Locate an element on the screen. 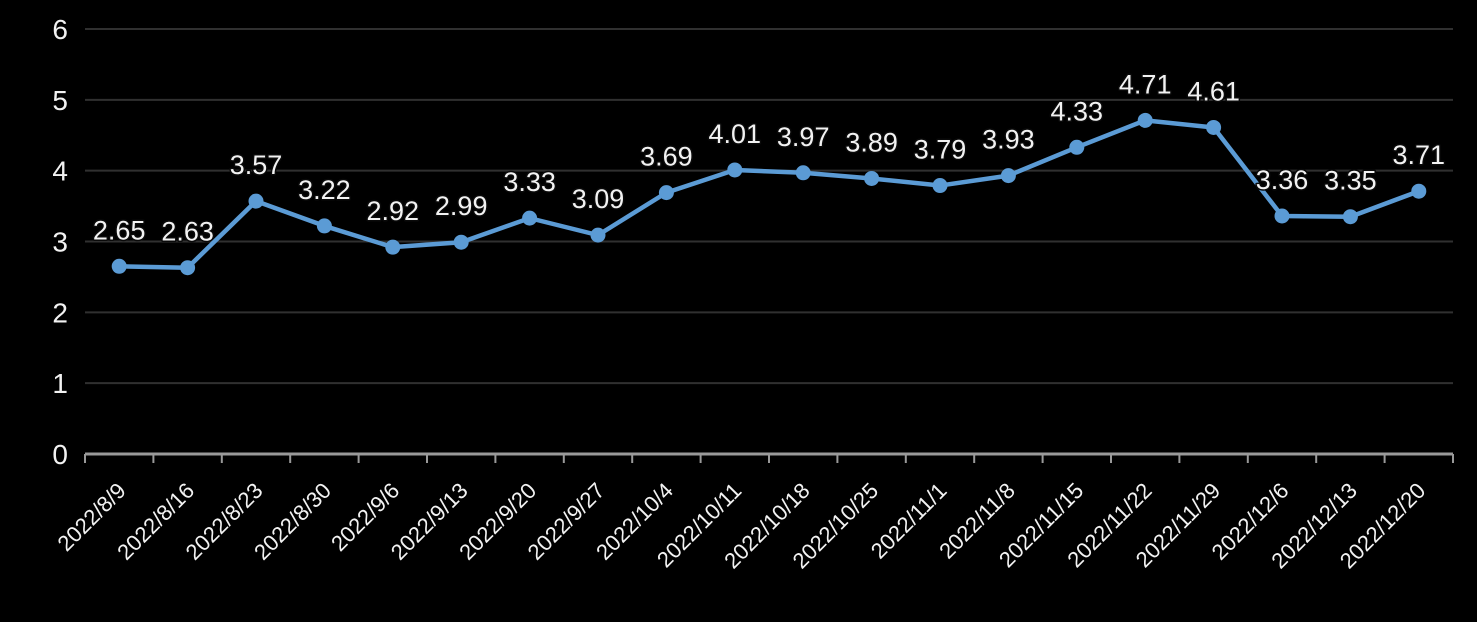 Image resolution: width=1477 pixels, height=622 pixels. data-point-label: 2.99 is located at coordinates (461, 206).